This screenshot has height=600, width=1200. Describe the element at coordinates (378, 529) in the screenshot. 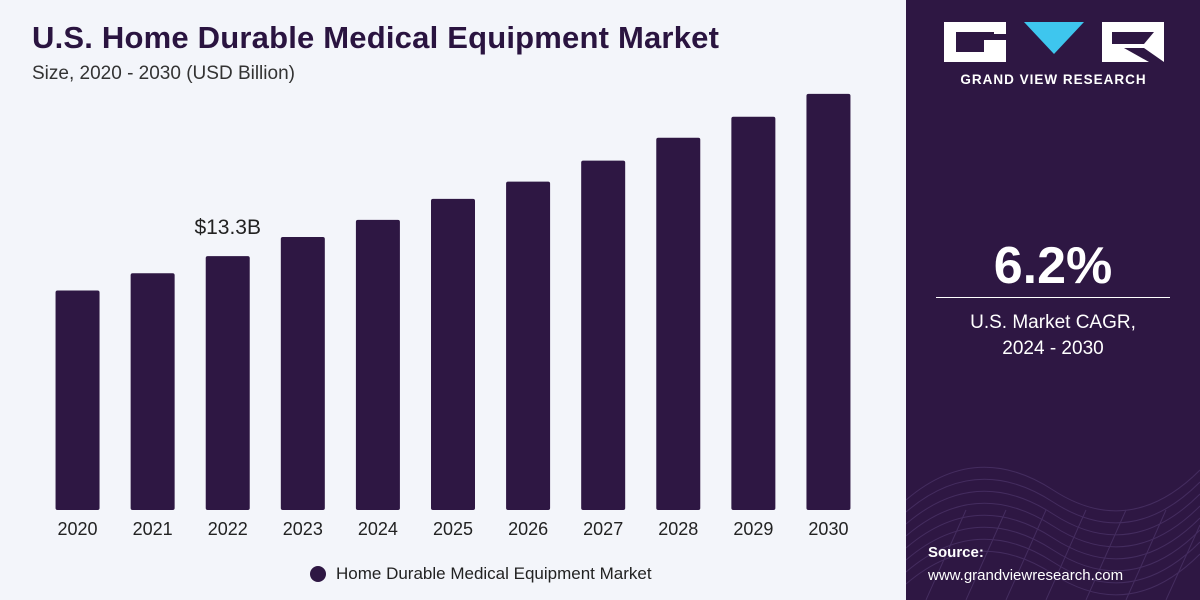

I see `x-tick-label-2024: 2024` at that location.